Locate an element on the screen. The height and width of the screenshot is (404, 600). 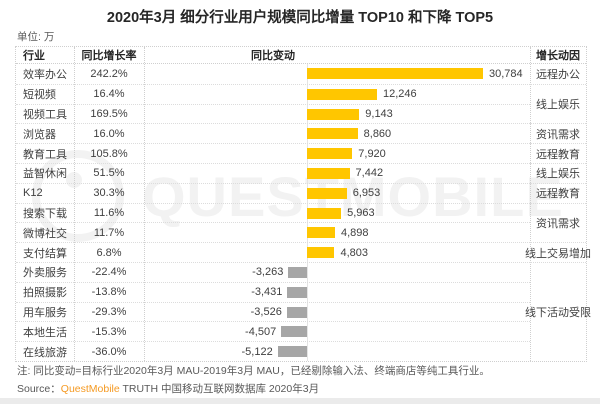
bar-value-label: 9,143 is located at coordinates (379, 113).